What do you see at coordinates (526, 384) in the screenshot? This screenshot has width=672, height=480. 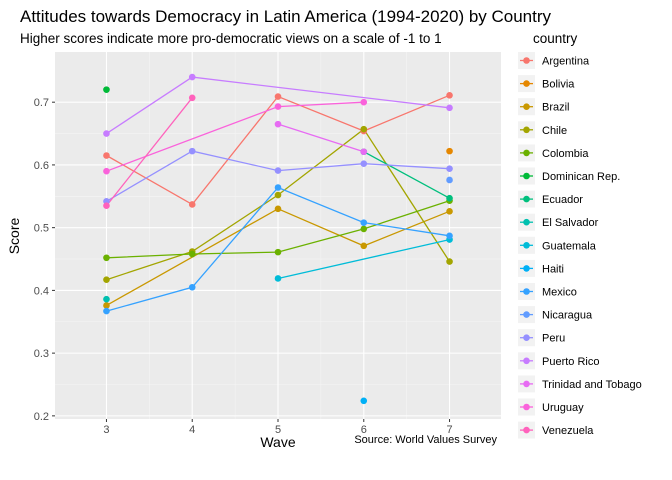 I see `legend-dot-trinidad-and-tobago` at bounding box center [526, 384].